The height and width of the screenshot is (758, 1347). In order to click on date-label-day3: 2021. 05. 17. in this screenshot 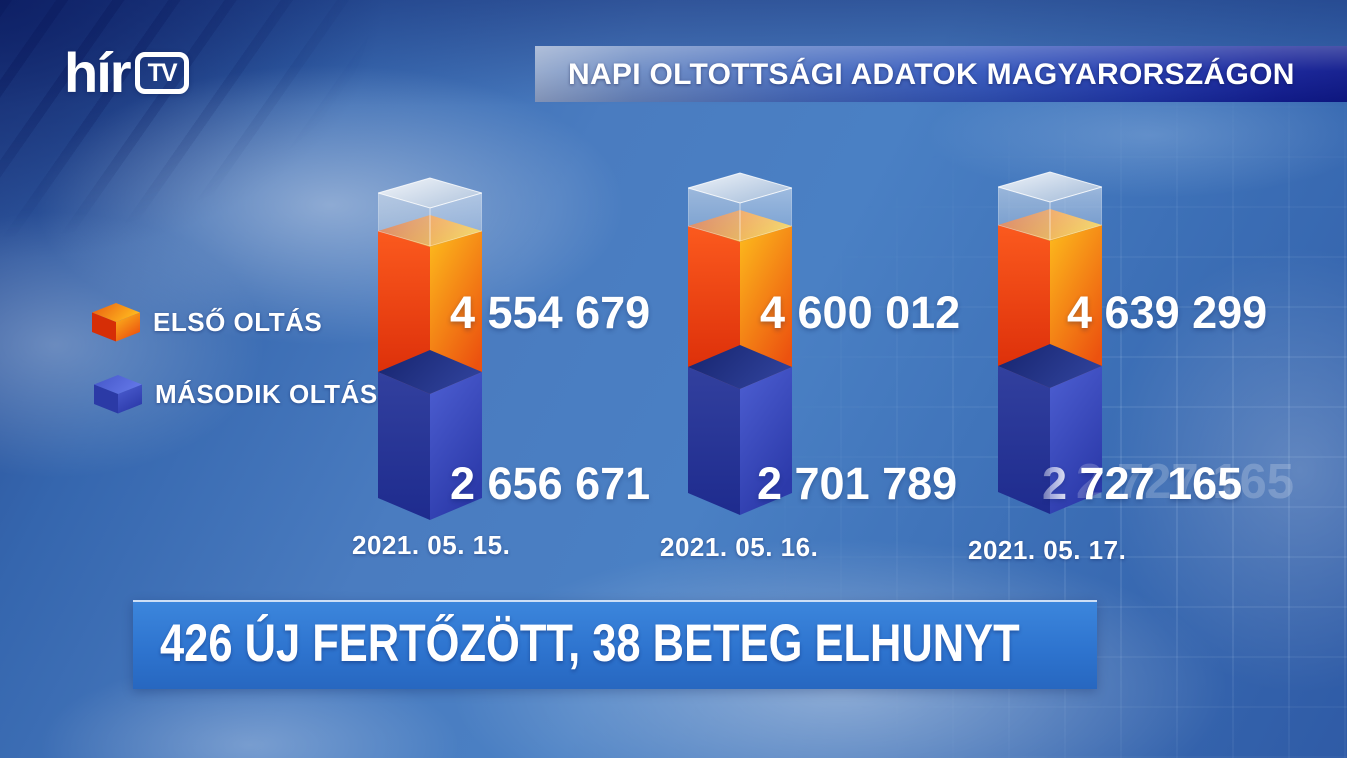, I will do `click(1047, 550)`.